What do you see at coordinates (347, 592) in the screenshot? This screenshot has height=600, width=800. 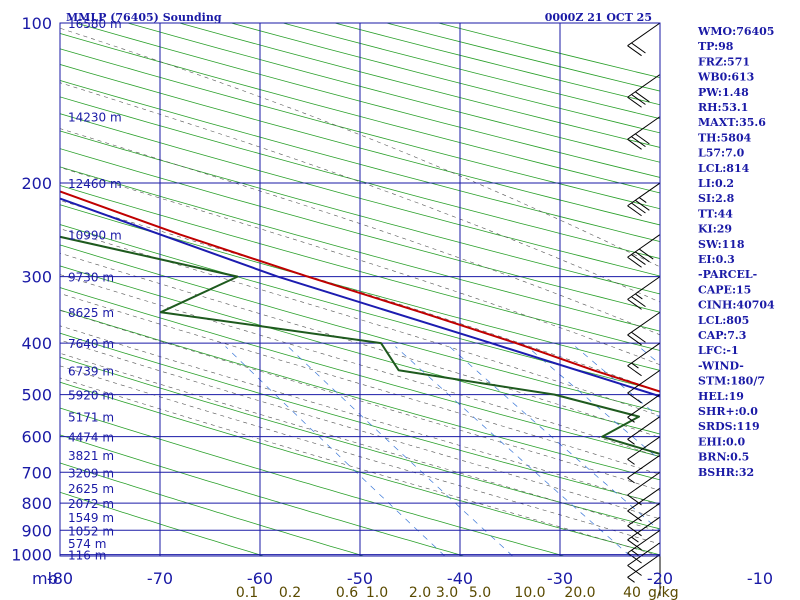 I see `mixing-ratio-label: 0.6` at bounding box center [347, 592].